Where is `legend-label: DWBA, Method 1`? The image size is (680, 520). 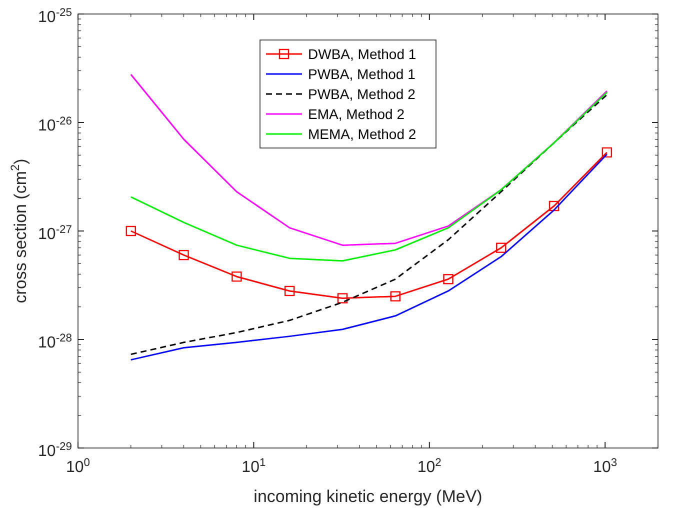 legend-label: DWBA, Method 1 is located at coordinates (362, 54).